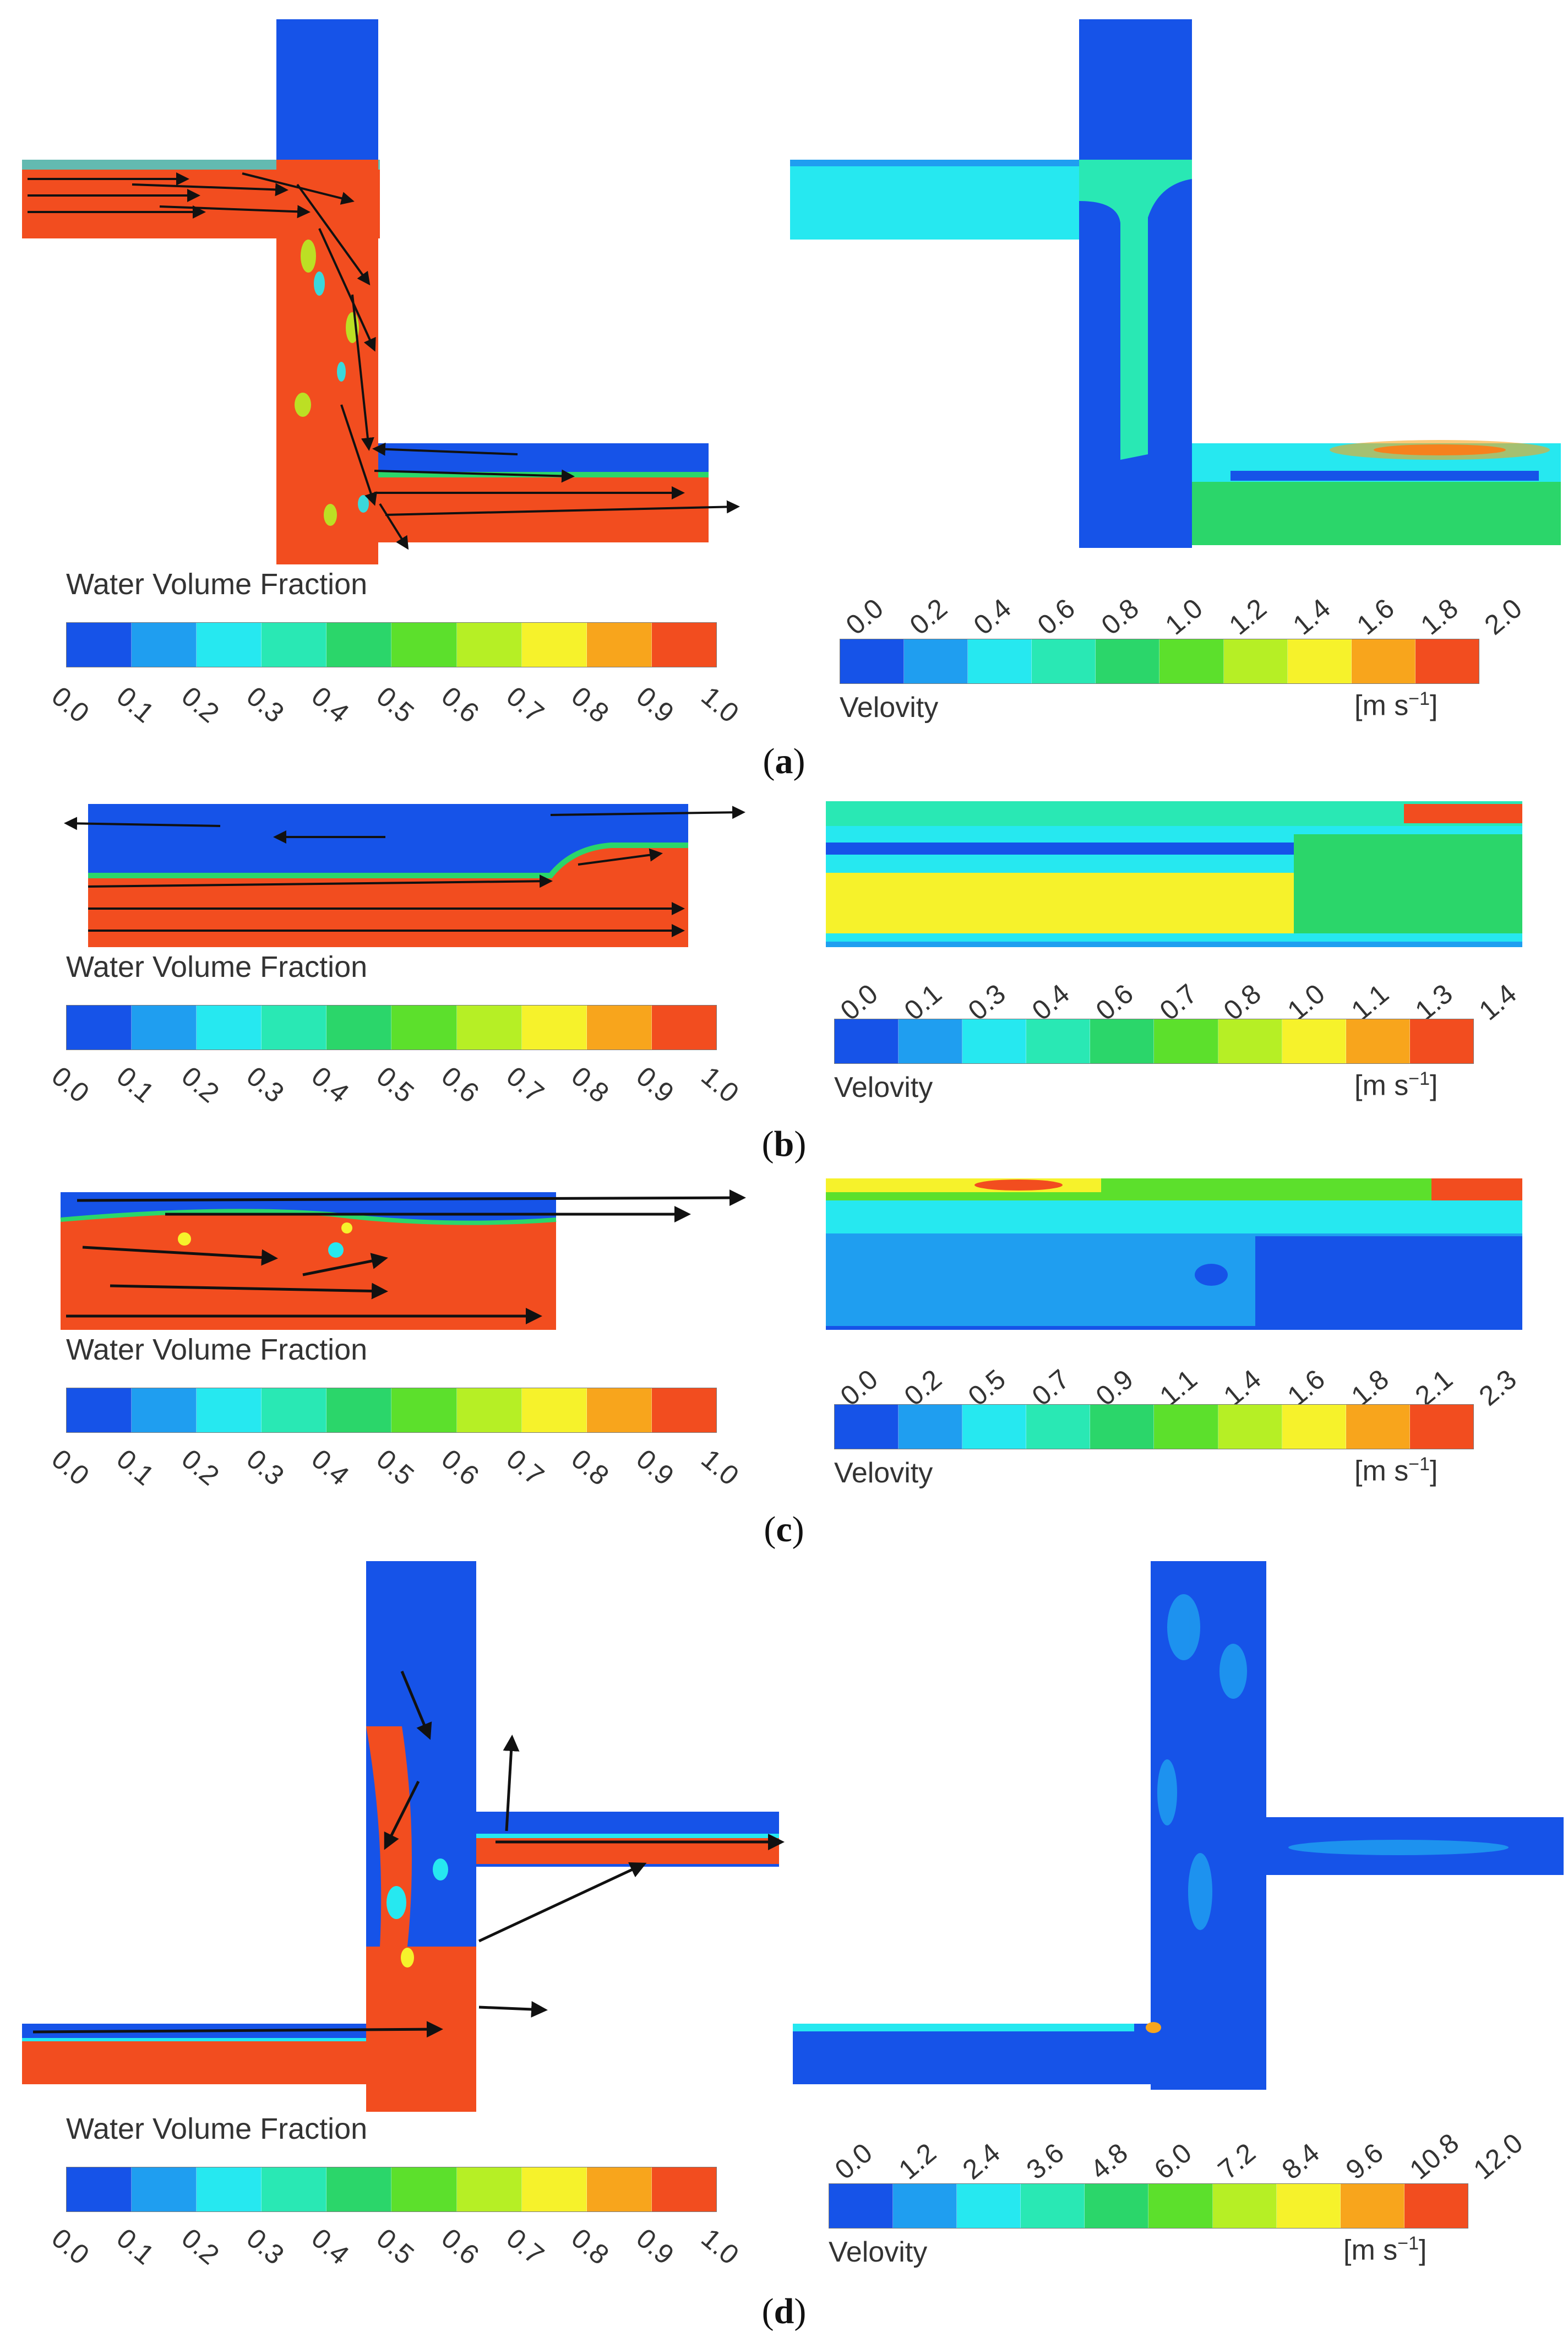  I want to click on caption-b: (b), so click(784, 1144).